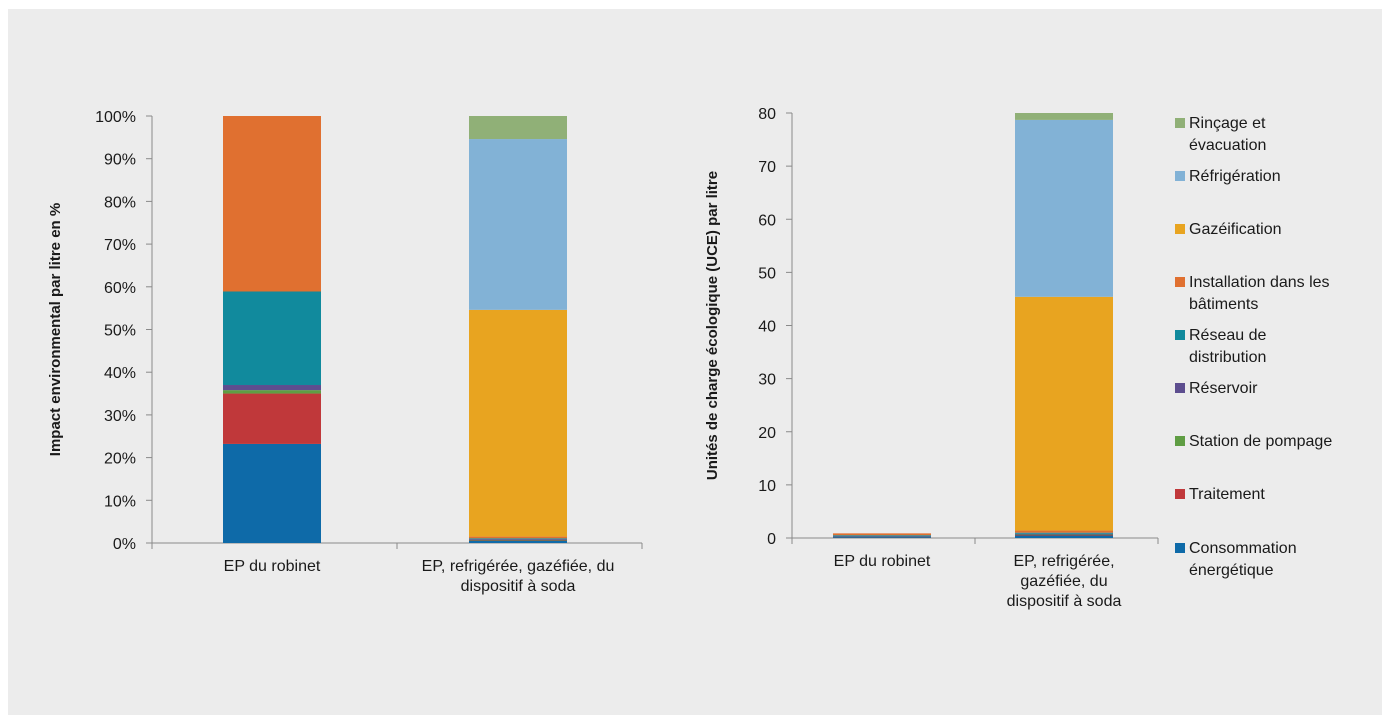 The height and width of the screenshot is (724, 1390). What do you see at coordinates (1231, 570) in the screenshot?
I see `legend-label-line: énergétique` at bounding box center [1231, 570].